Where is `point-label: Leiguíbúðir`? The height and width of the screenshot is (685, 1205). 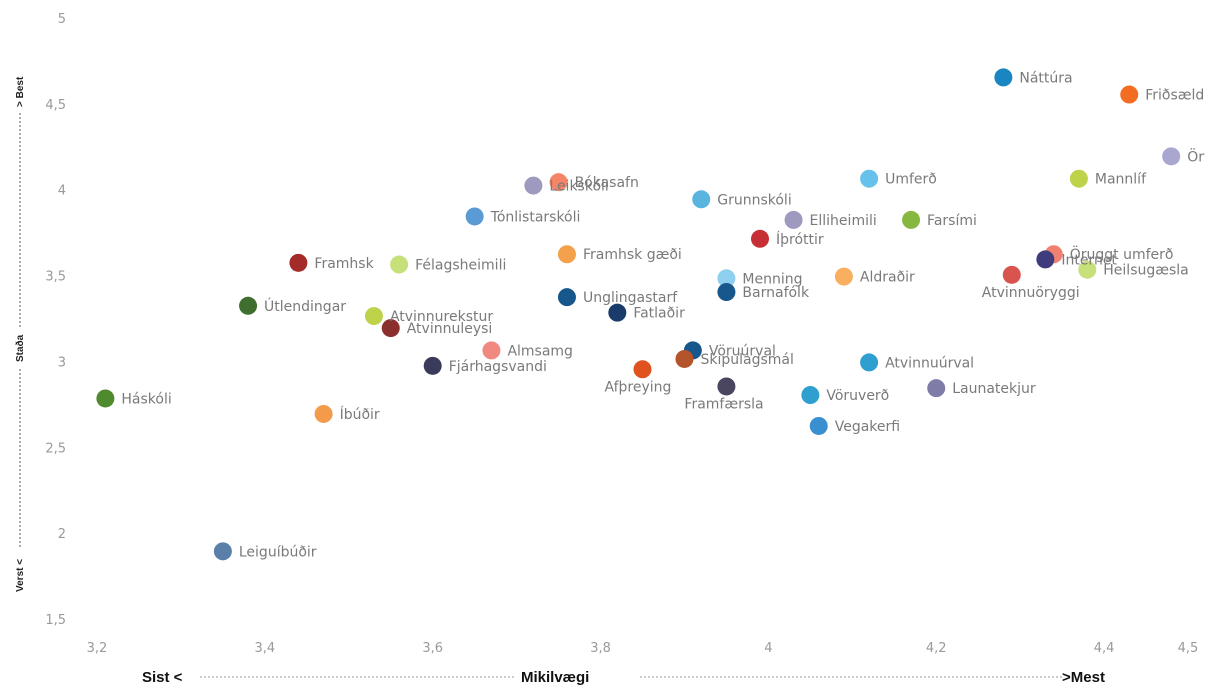 point-label: Leiguíbúðir is located at coordinates (278, 552).